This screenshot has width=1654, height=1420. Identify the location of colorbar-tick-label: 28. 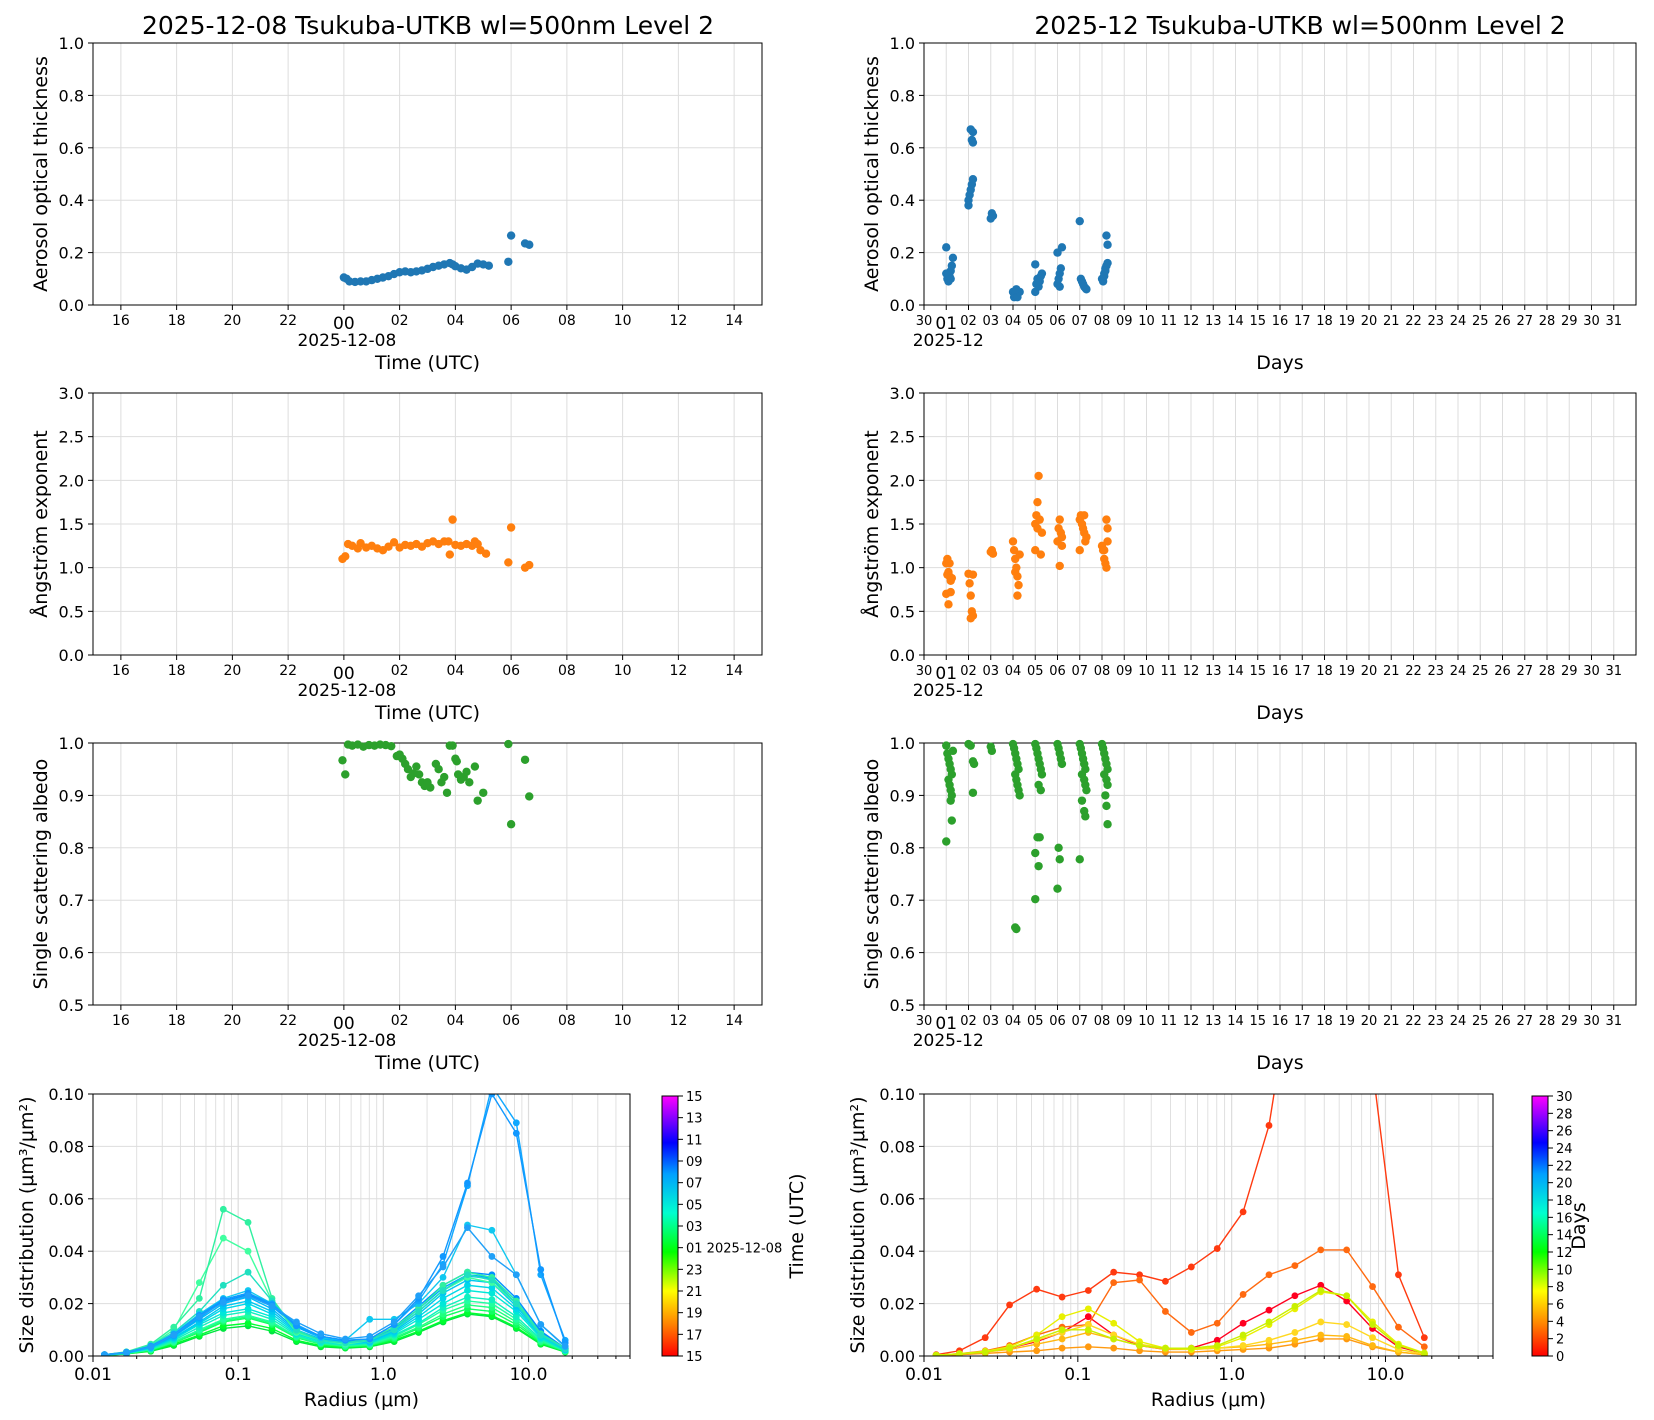
(1564, 1114).